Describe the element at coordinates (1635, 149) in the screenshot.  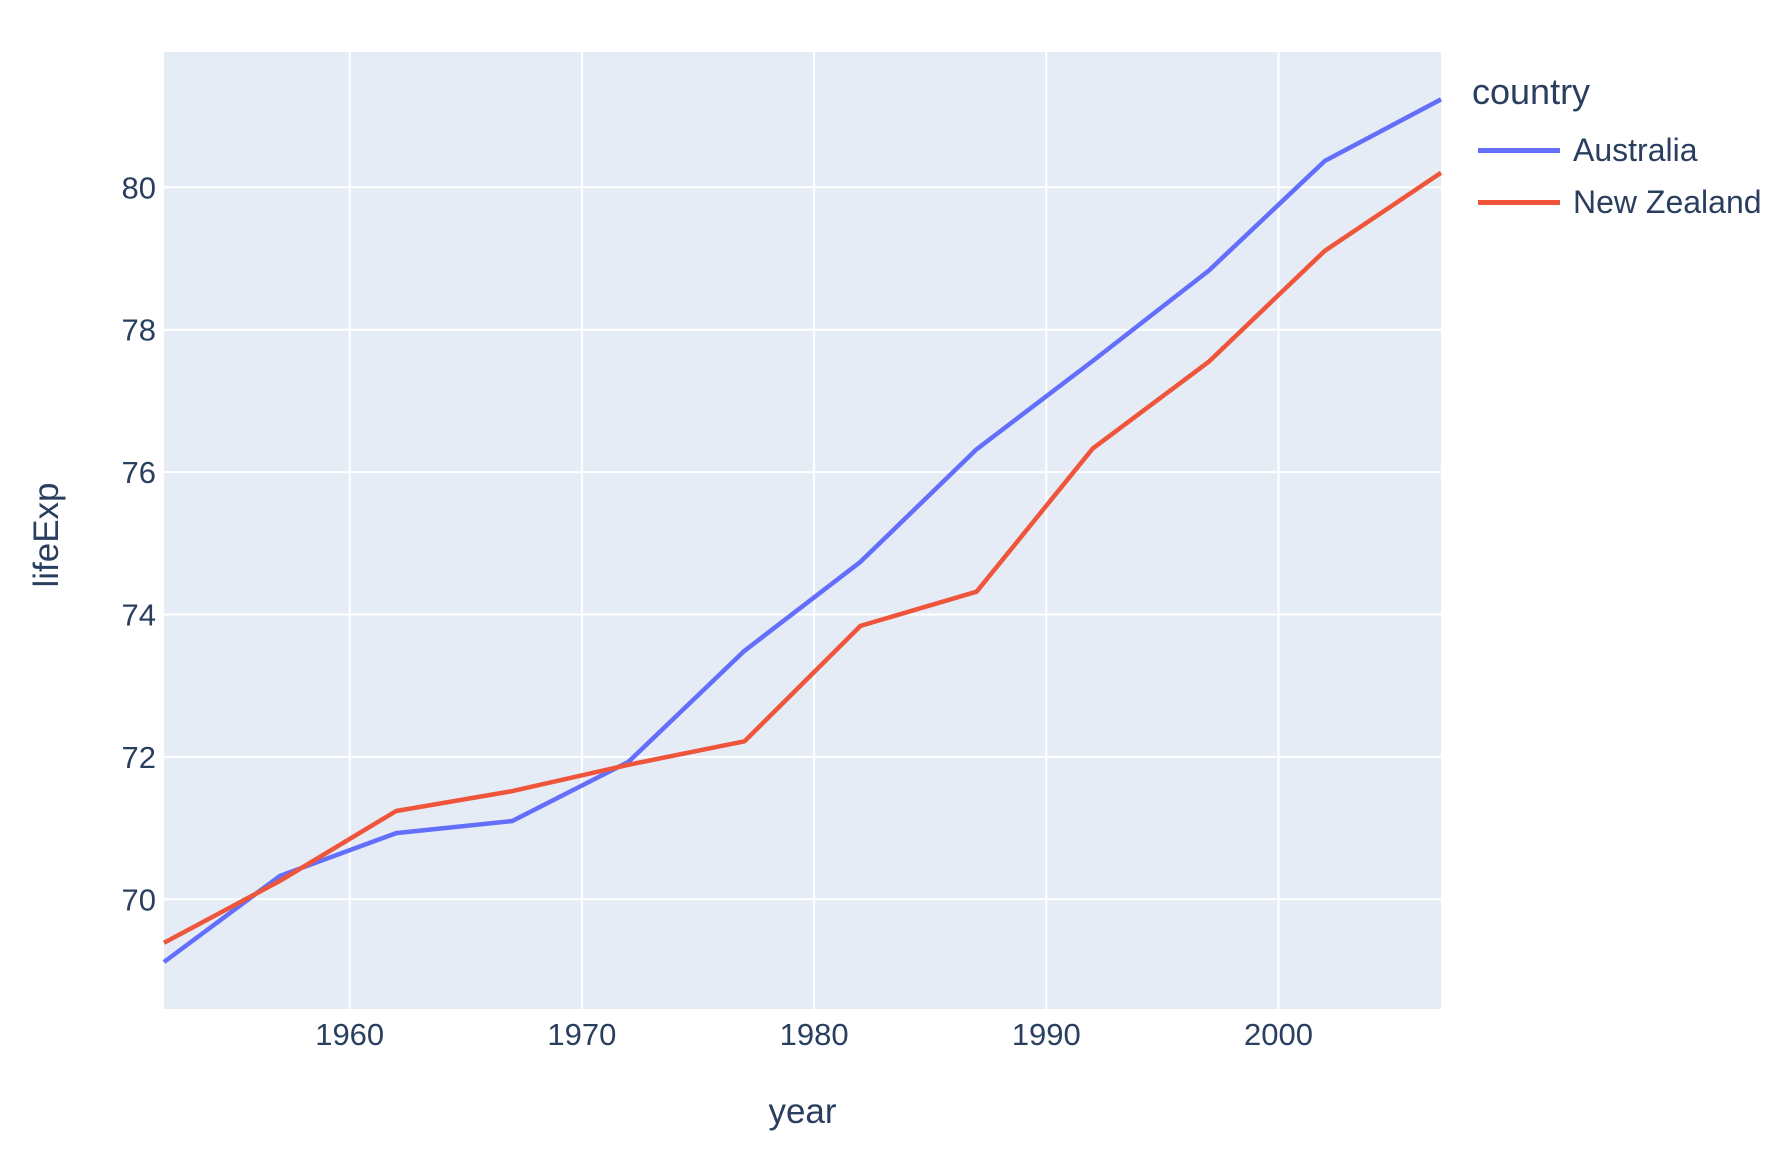
I see `legend-label-australia: Australia` at that location.